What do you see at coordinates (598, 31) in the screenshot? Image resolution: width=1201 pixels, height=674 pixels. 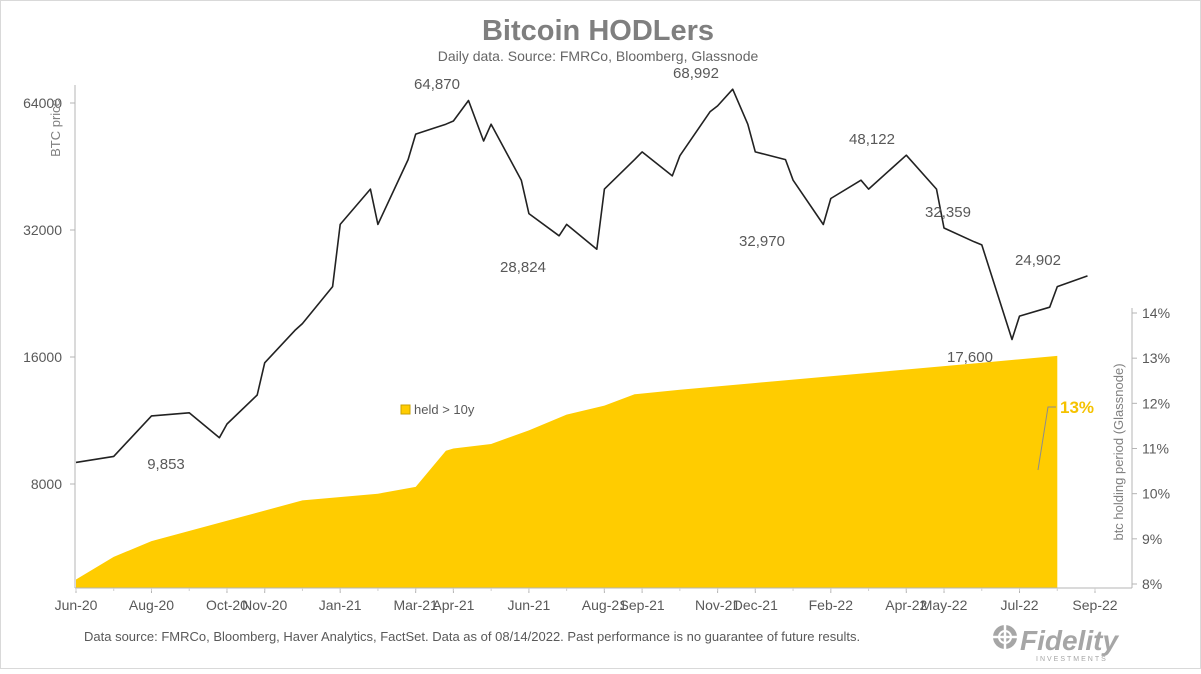 I see `chart-title: Bitcoin HODLers` at bounding box center [598, 31].